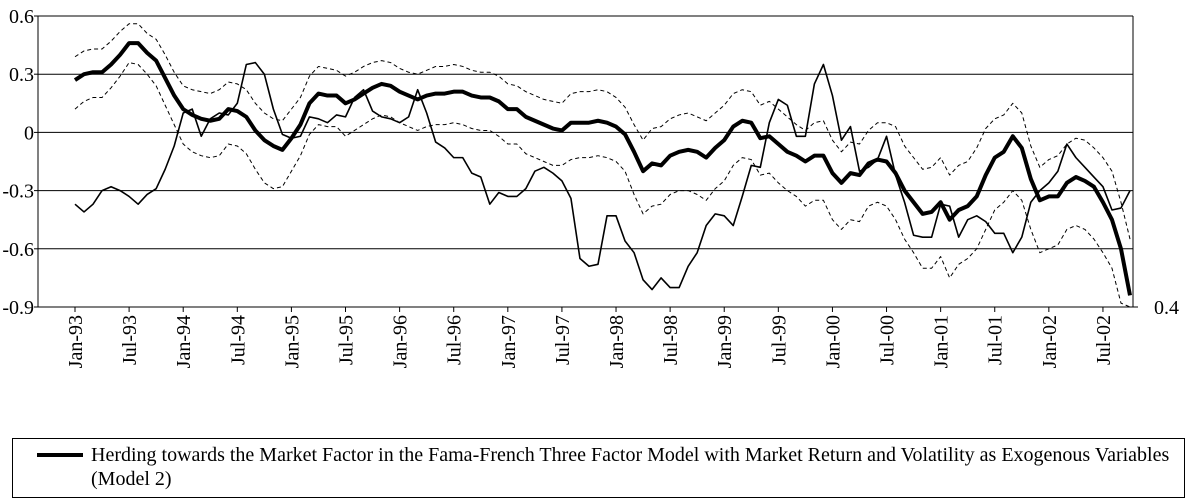  I want to click on y-tick-label: -0.6, so click(18, 250).